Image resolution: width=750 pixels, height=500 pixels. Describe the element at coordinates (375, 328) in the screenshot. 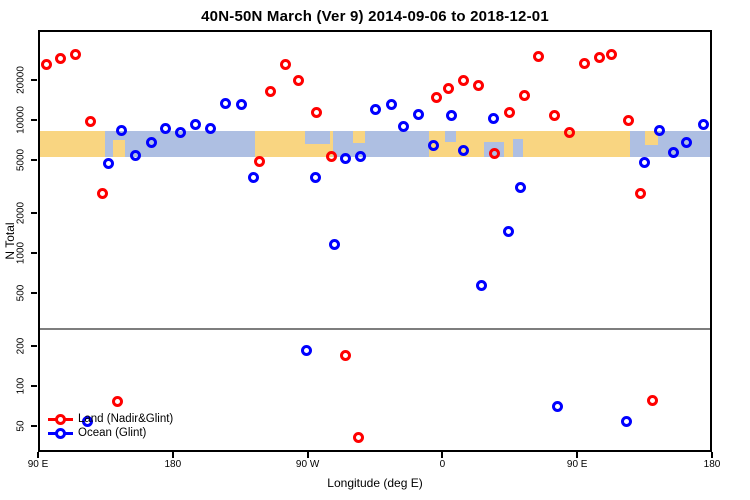

I see `threshold-line` at that location.